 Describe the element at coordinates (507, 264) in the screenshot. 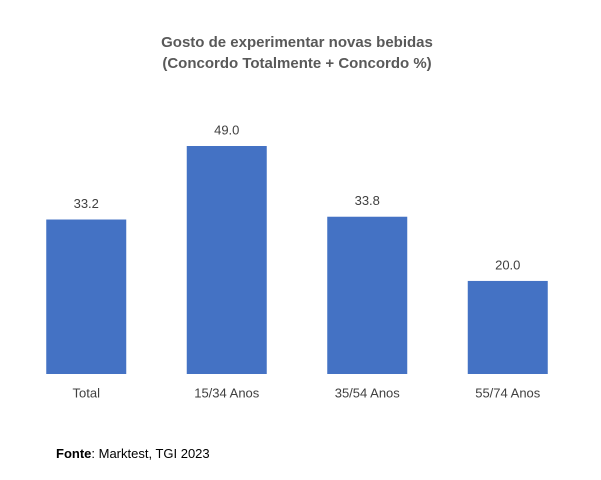

I see `data-label: 20.0` at that location.